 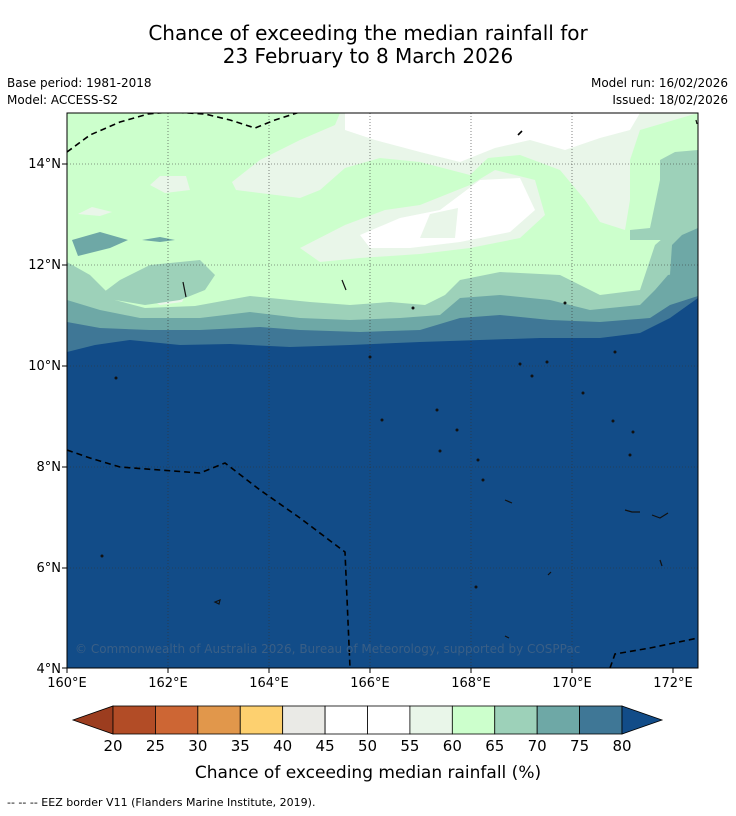 What do you see at coordinates (209, 558) in the screenshot?
I see `eez-border-central` at bounding box center [209, 558].